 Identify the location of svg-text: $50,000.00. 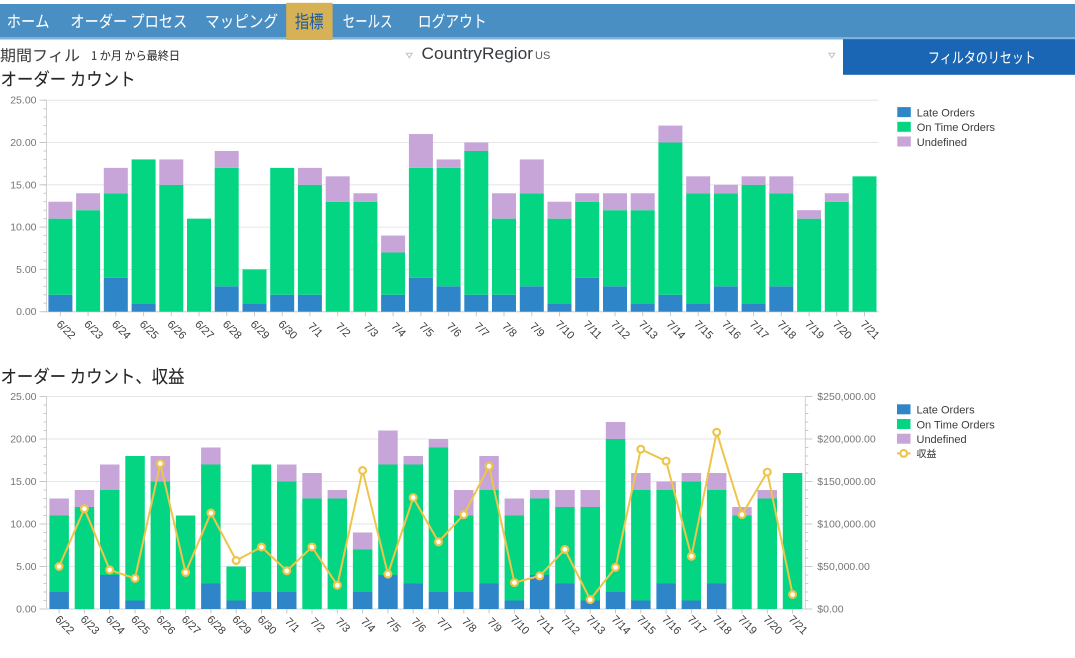
(843, 567).